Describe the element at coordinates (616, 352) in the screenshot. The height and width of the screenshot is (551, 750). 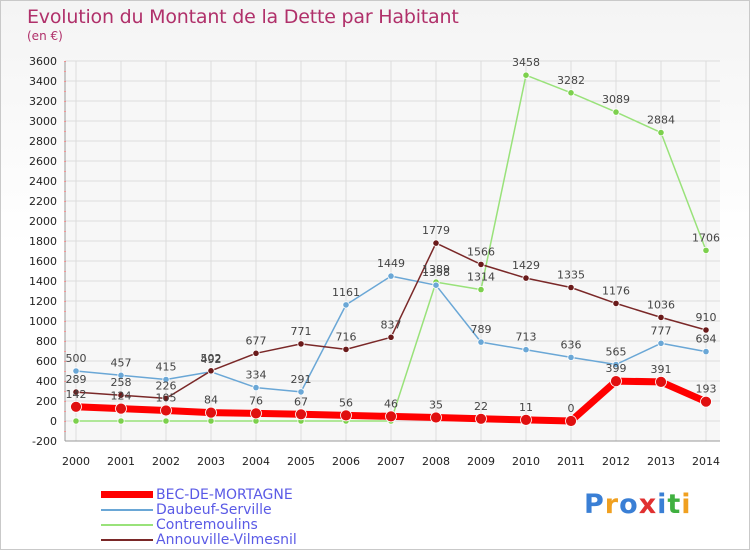
I see `data-label-daubeuf-serville: 565` at that location.